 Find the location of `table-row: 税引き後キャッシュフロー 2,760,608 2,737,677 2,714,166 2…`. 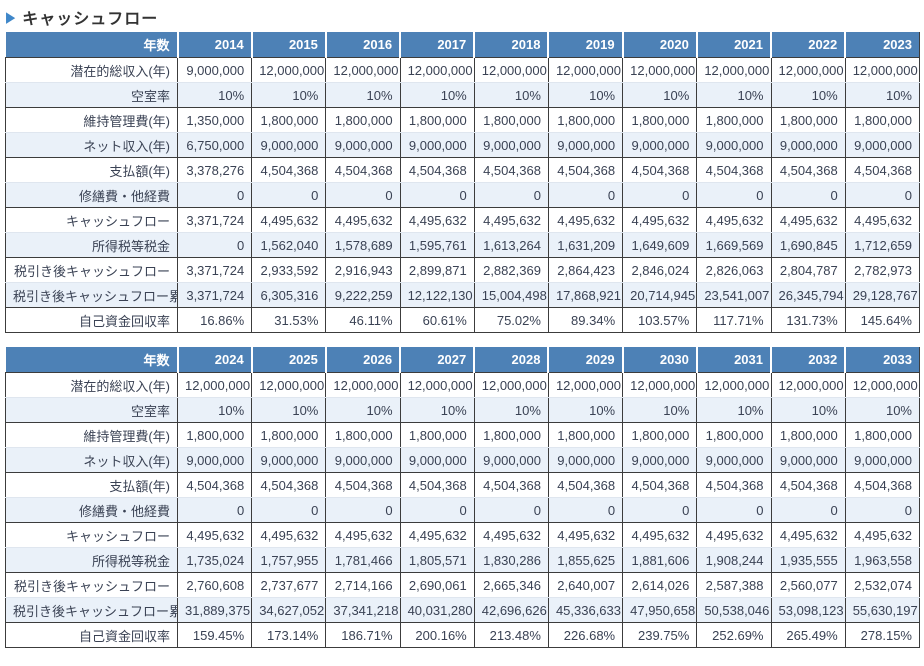

table-row: 税引き後キャッシュフロー 2,760,608 2,737,677 2,714,166 2… is located at coordinates (463, 585).